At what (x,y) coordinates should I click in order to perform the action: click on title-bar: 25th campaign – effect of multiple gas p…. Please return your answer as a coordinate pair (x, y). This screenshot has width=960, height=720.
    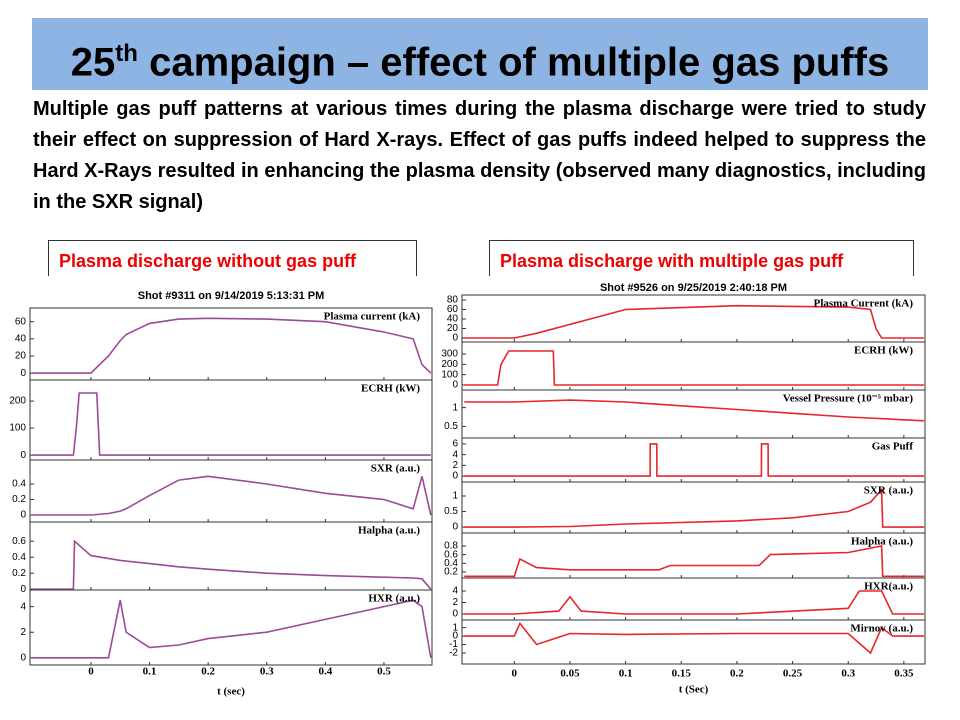
    Looking at the image, I should click on (480, 54).